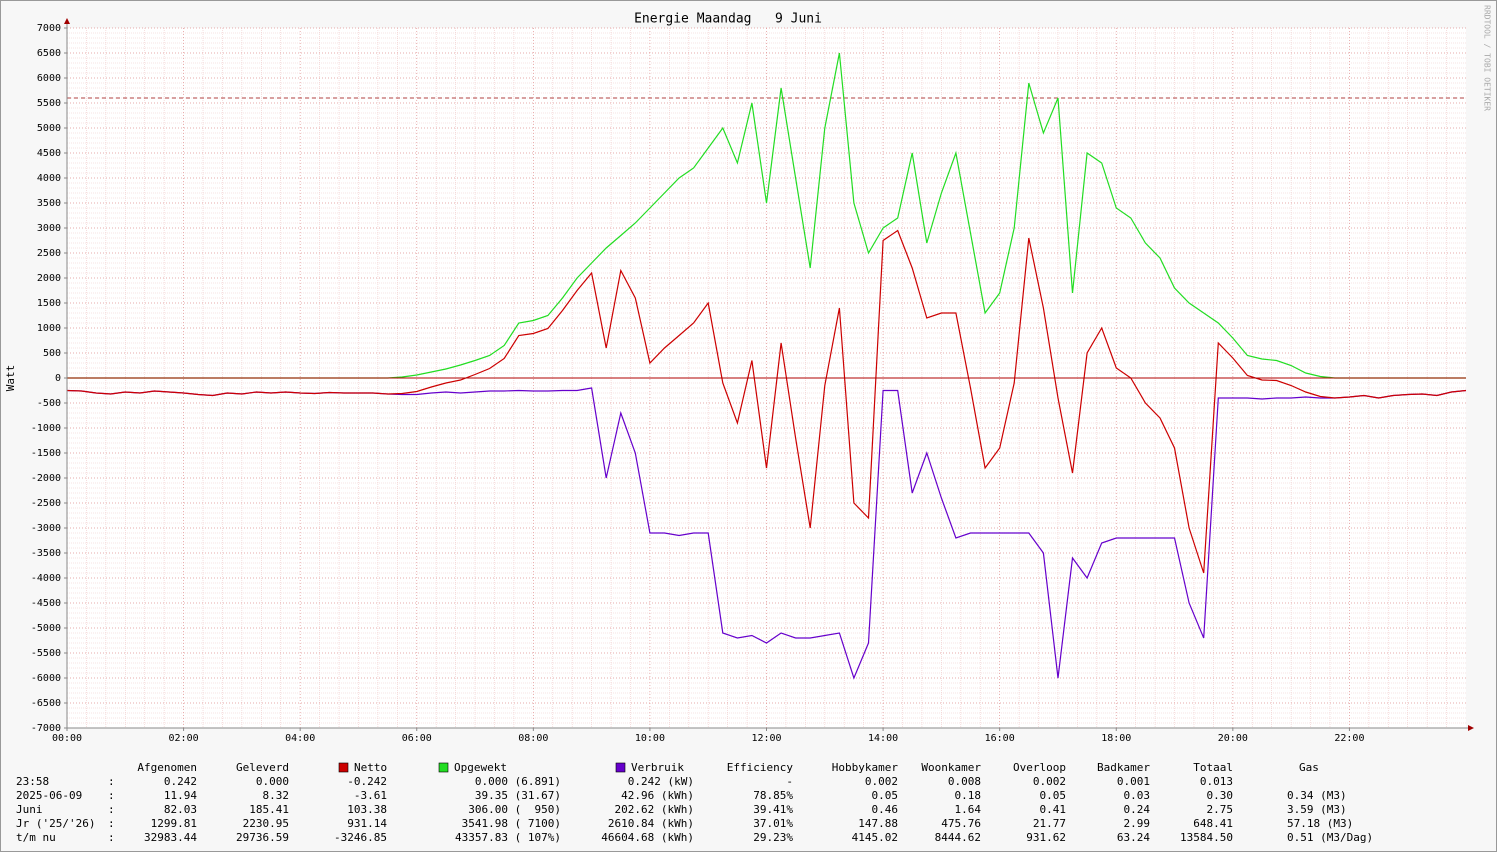 This screenshot has height=852, width=1497. What do you see at coordinates (875, 837) in the screenshot?
I see `table-cell: 4145.02` at bounding box center [875, 837].